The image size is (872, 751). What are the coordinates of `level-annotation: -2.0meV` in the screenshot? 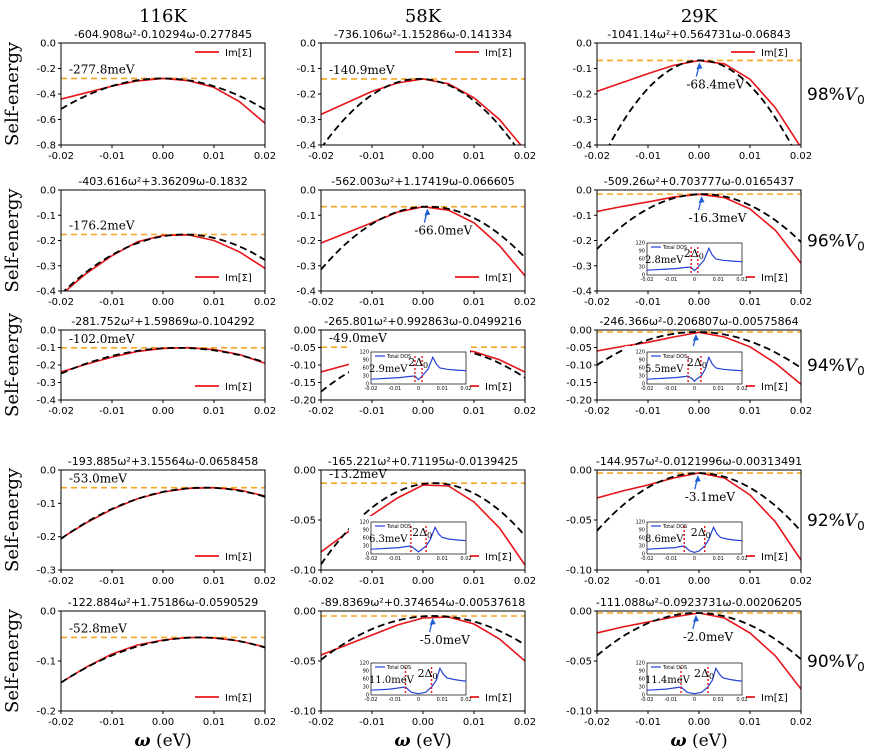 It's located at (708, 637).